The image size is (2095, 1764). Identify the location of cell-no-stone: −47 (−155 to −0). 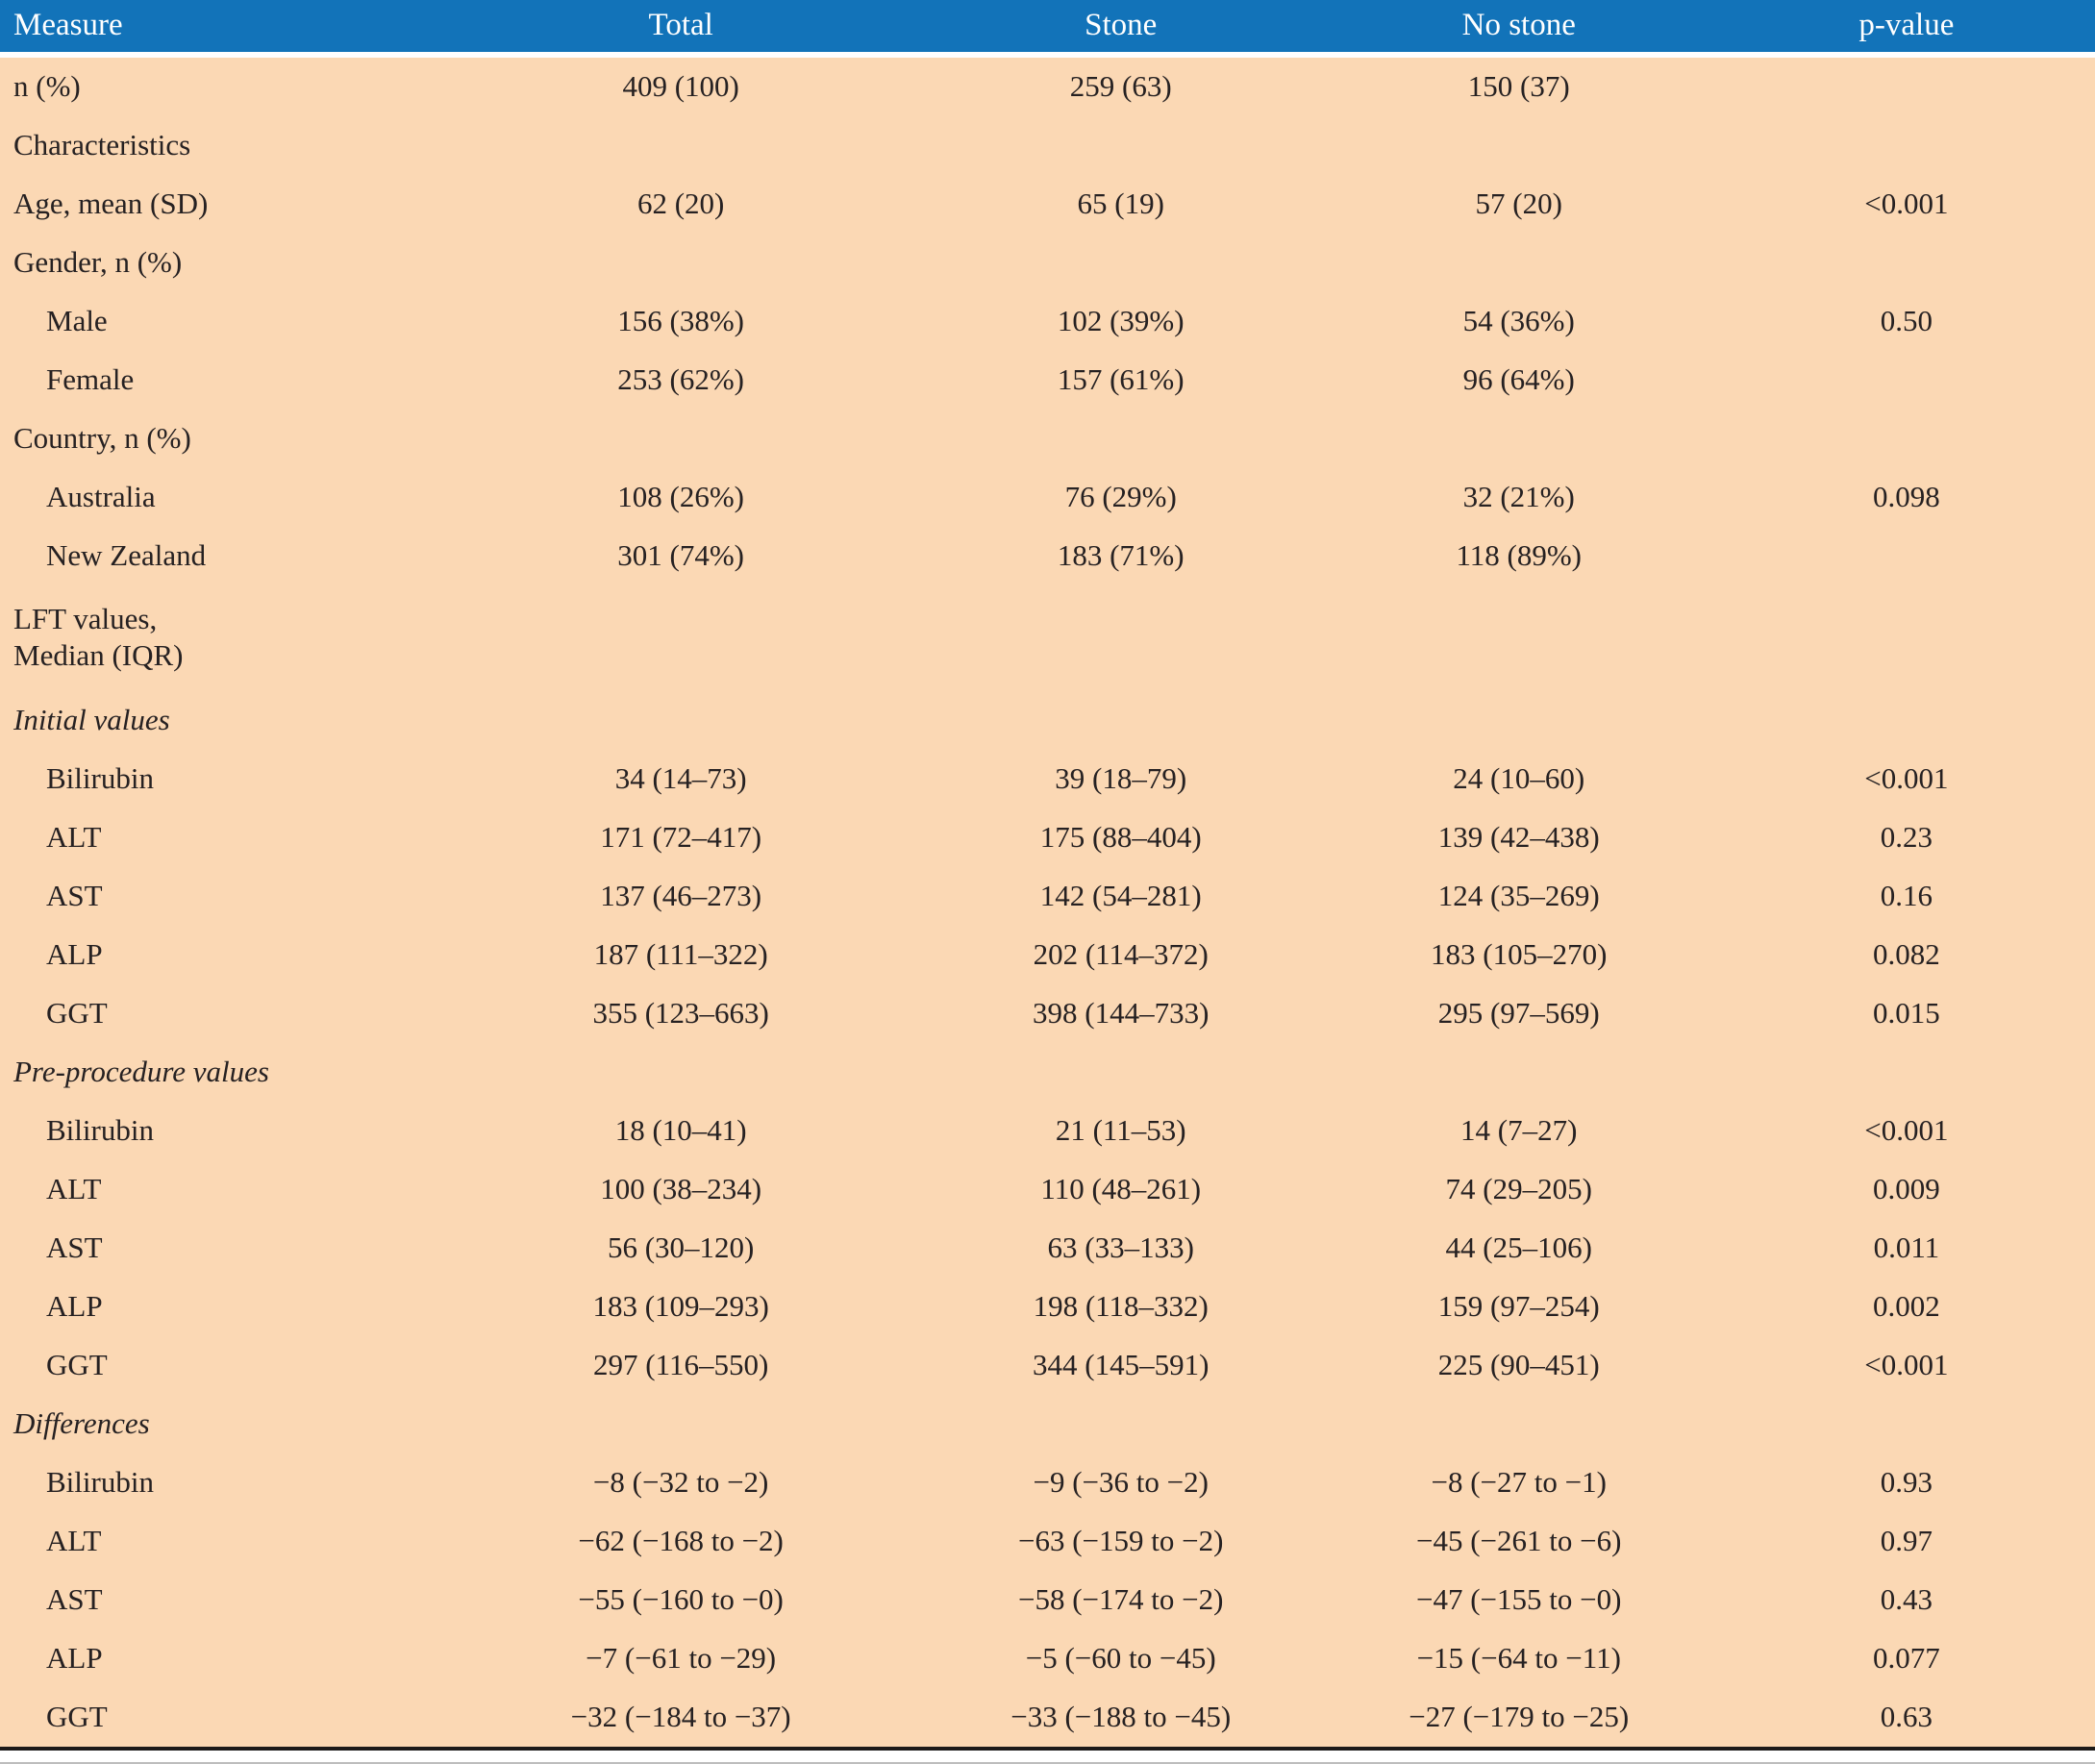
(1519, 1599).